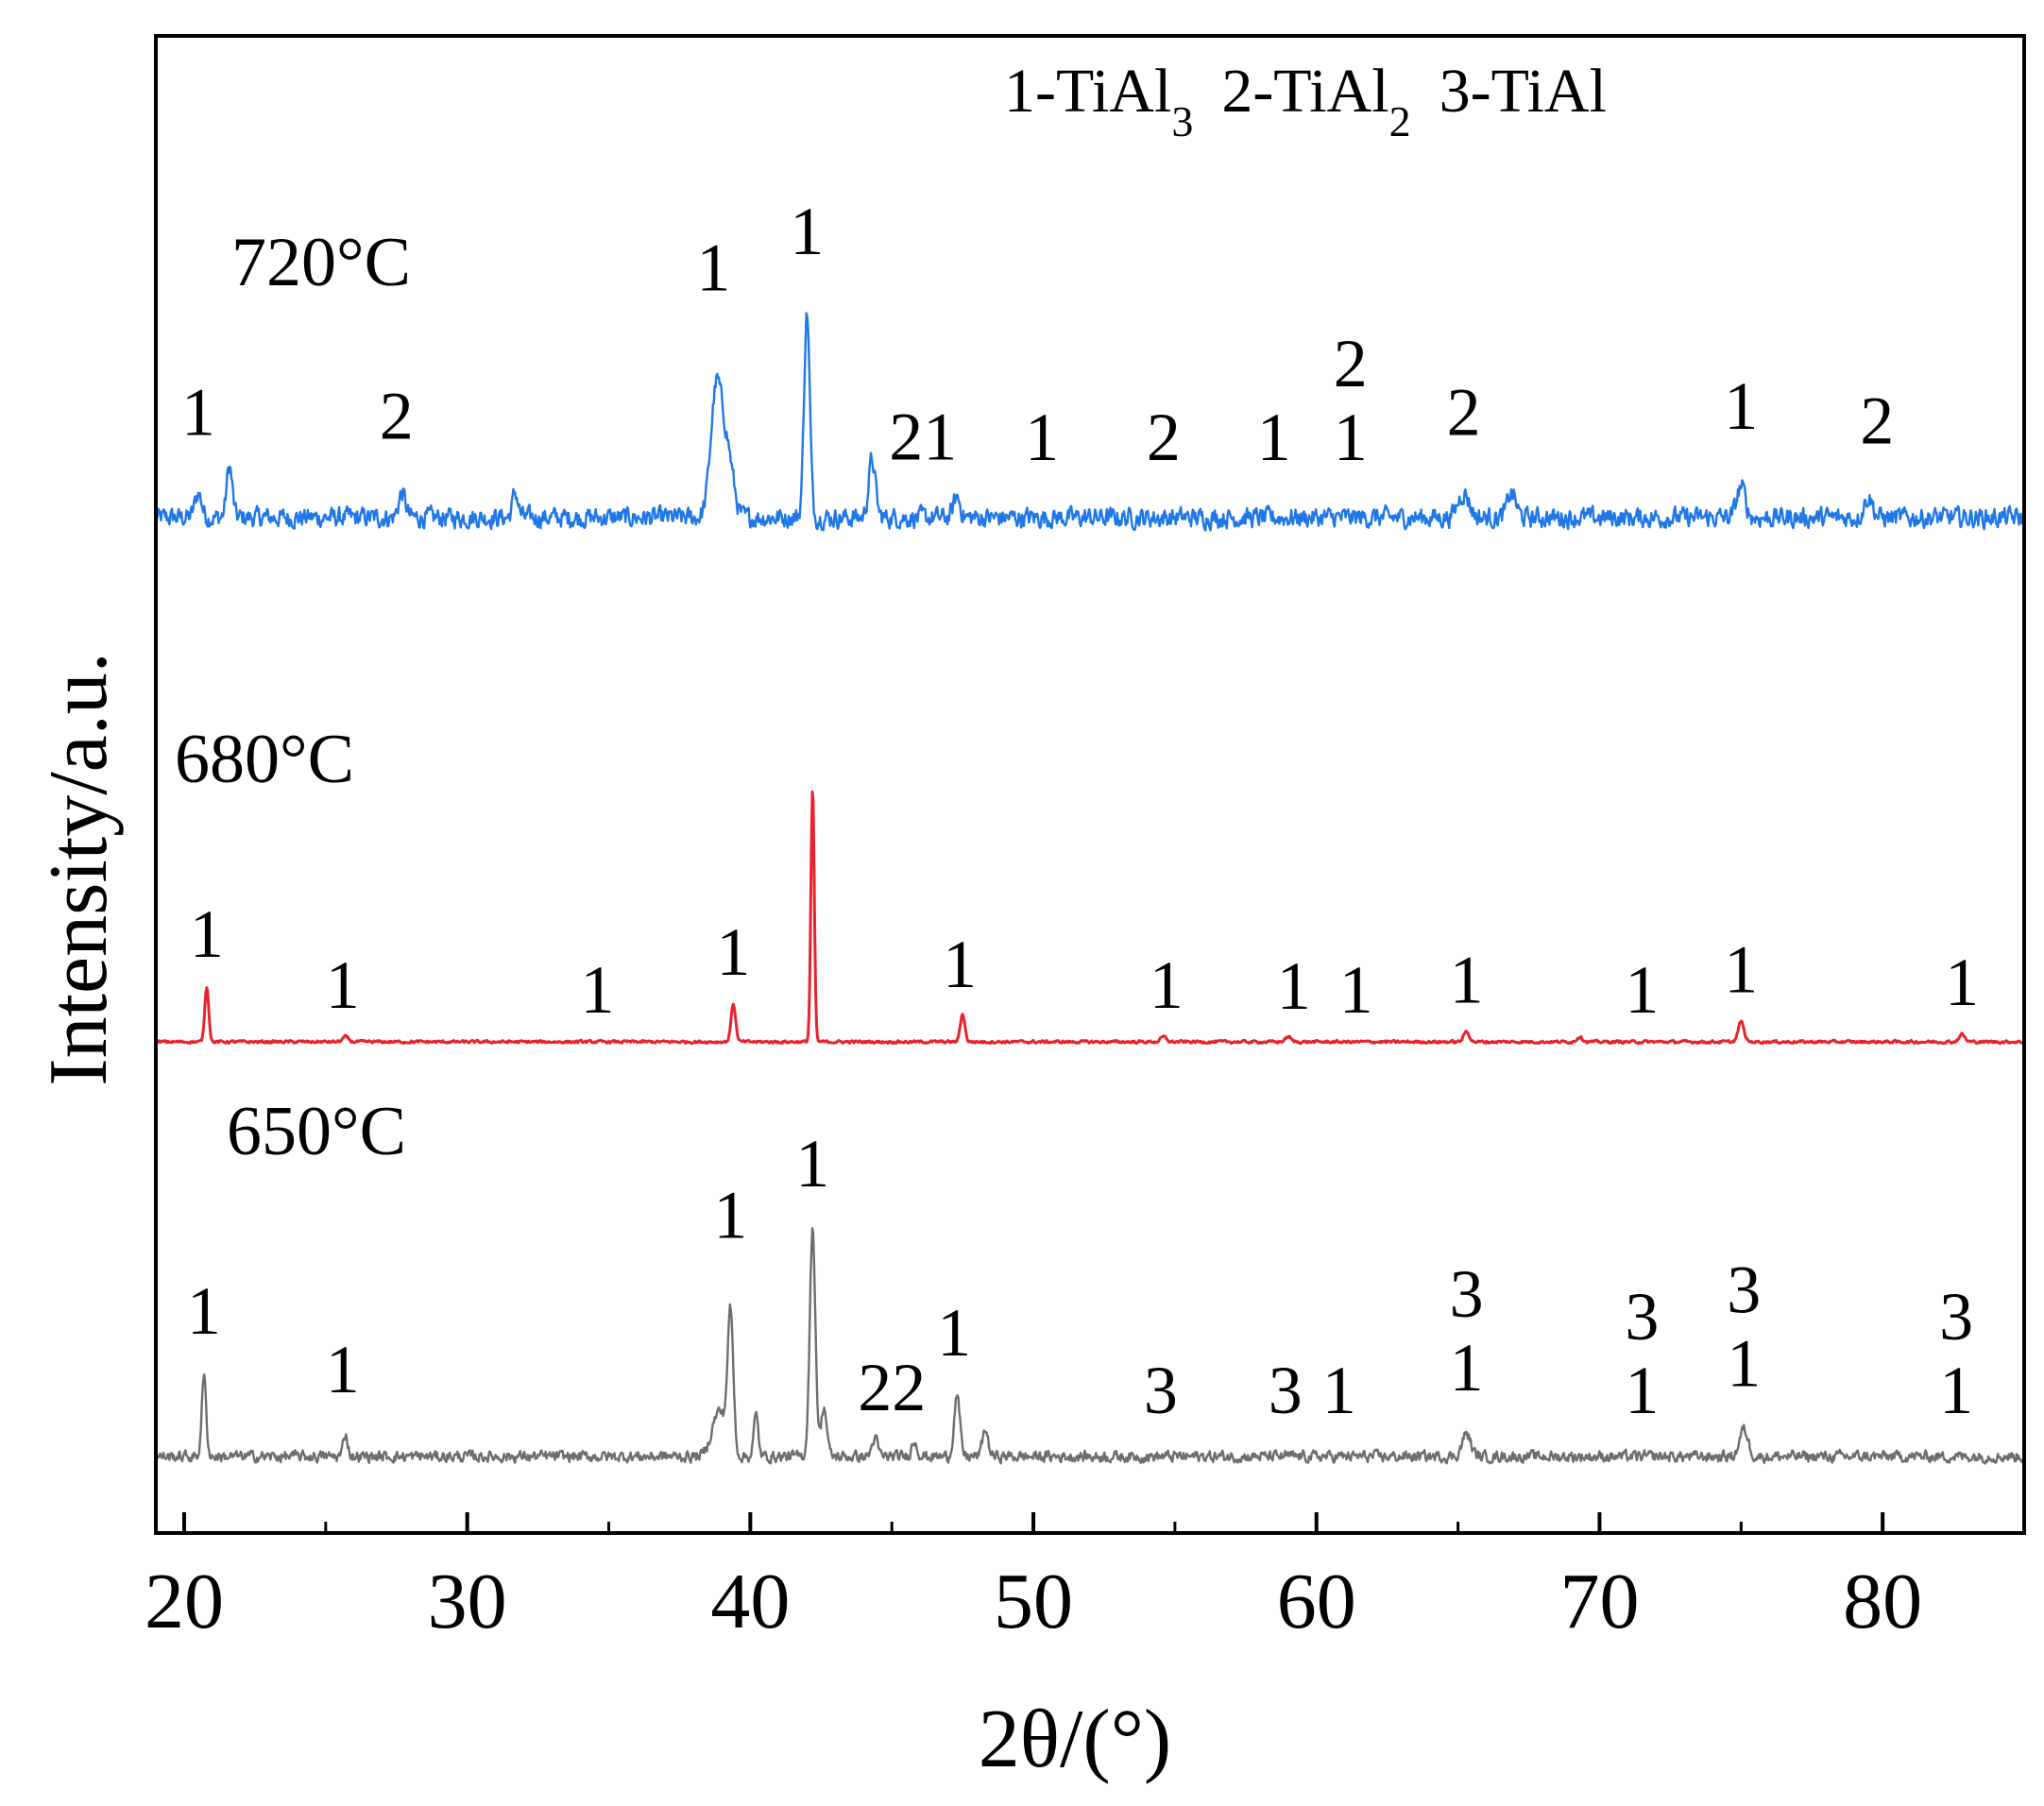 The image size is (2044, 1806). Describe the element at coordinates (321, 263) in the screenshot. I see `series-label: 720°C` at that location.